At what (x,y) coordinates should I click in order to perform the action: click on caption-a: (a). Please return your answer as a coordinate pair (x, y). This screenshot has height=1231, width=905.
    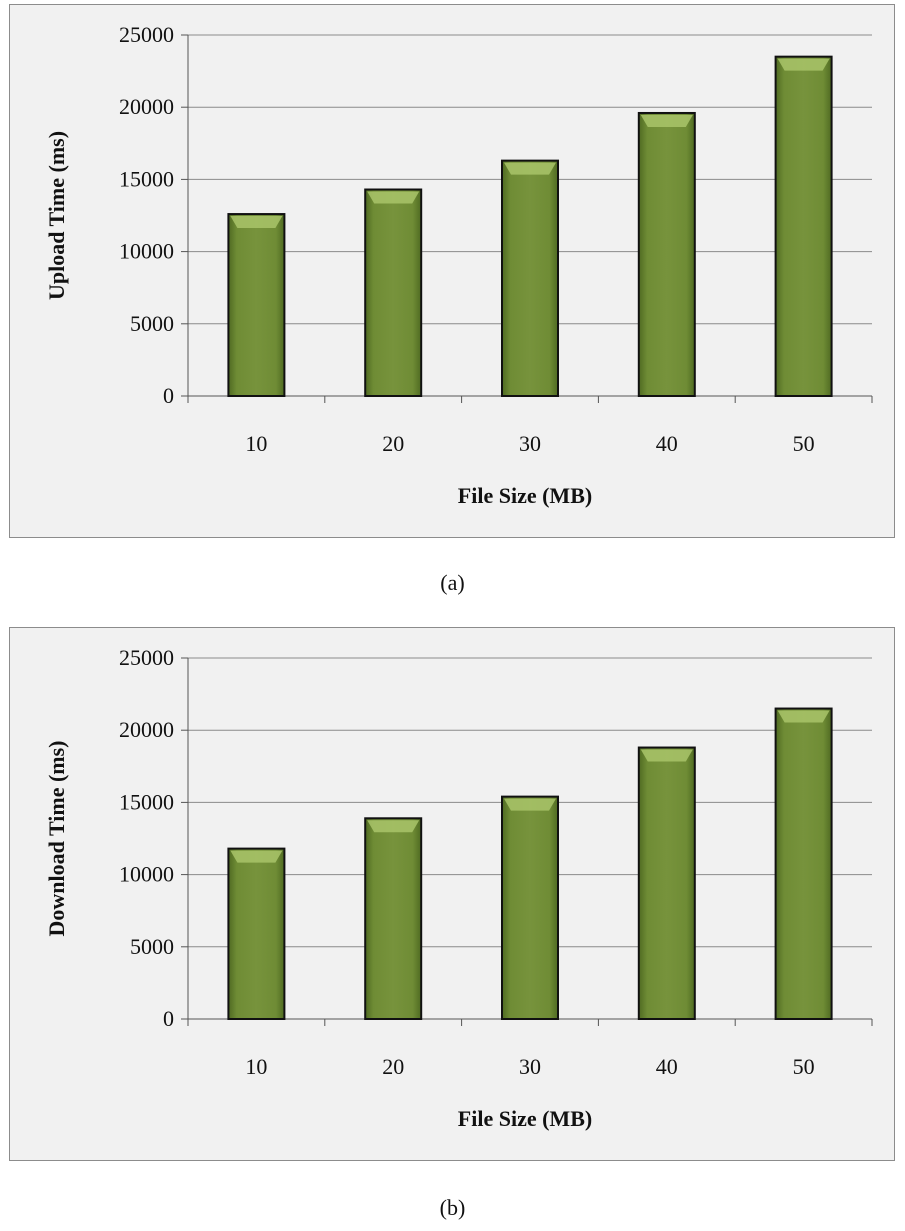
    Looking at the image, I should click on (452, 582).